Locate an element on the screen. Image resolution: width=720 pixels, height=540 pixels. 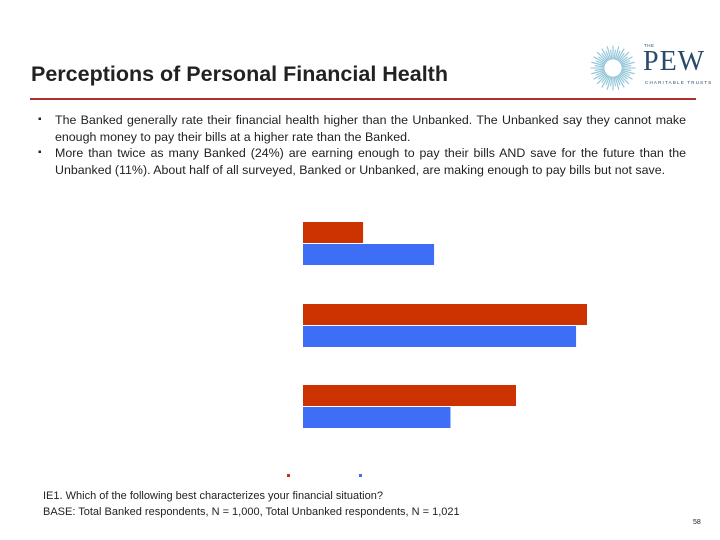
pew-logo: THE PEW CHARITABLE TRUSTS is located at coordinates (653, 70).